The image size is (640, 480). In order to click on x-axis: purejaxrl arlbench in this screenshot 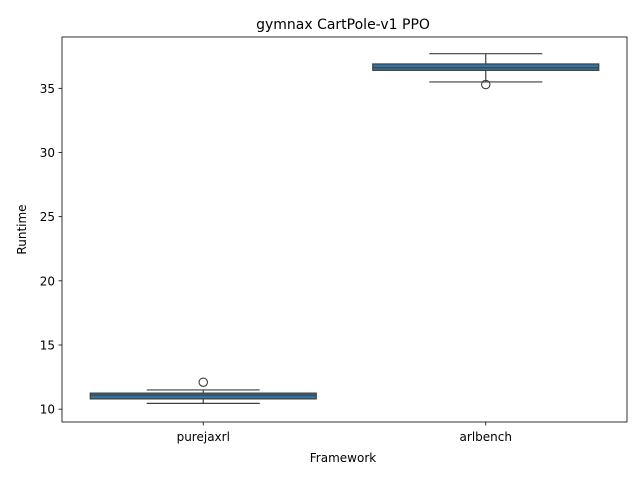, I will do `click(344, 433)`.